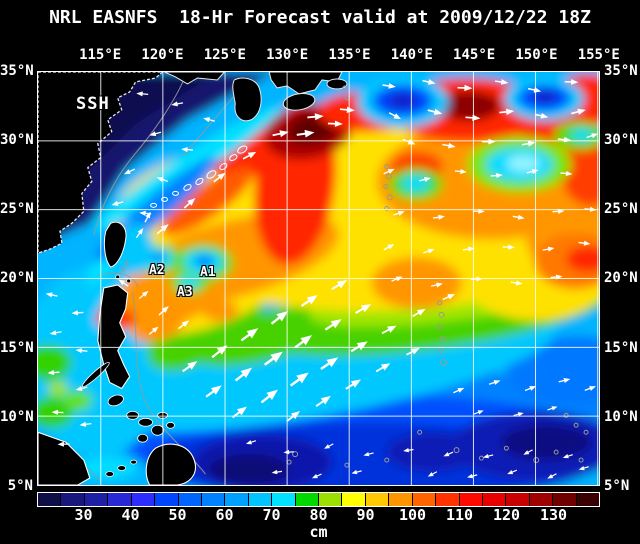 This screenshot has width=640, height=544. I want to click on axis-tick-label: 80, so click(318, 515).